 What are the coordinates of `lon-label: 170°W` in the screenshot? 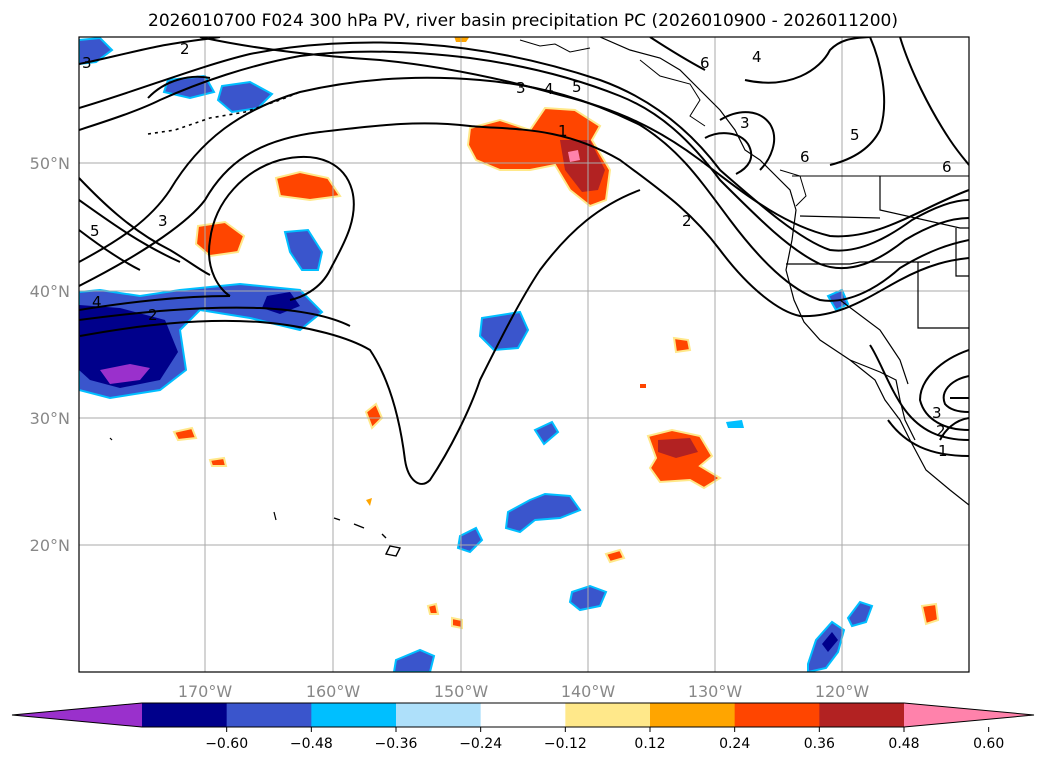 It's located at (205, 691).